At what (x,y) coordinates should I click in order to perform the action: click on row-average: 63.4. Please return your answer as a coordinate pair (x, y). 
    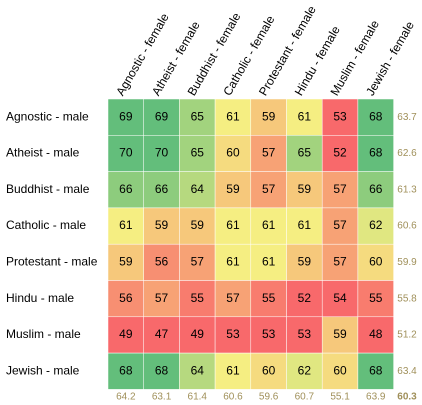
    Looking at the image, I should click on (407, 371).